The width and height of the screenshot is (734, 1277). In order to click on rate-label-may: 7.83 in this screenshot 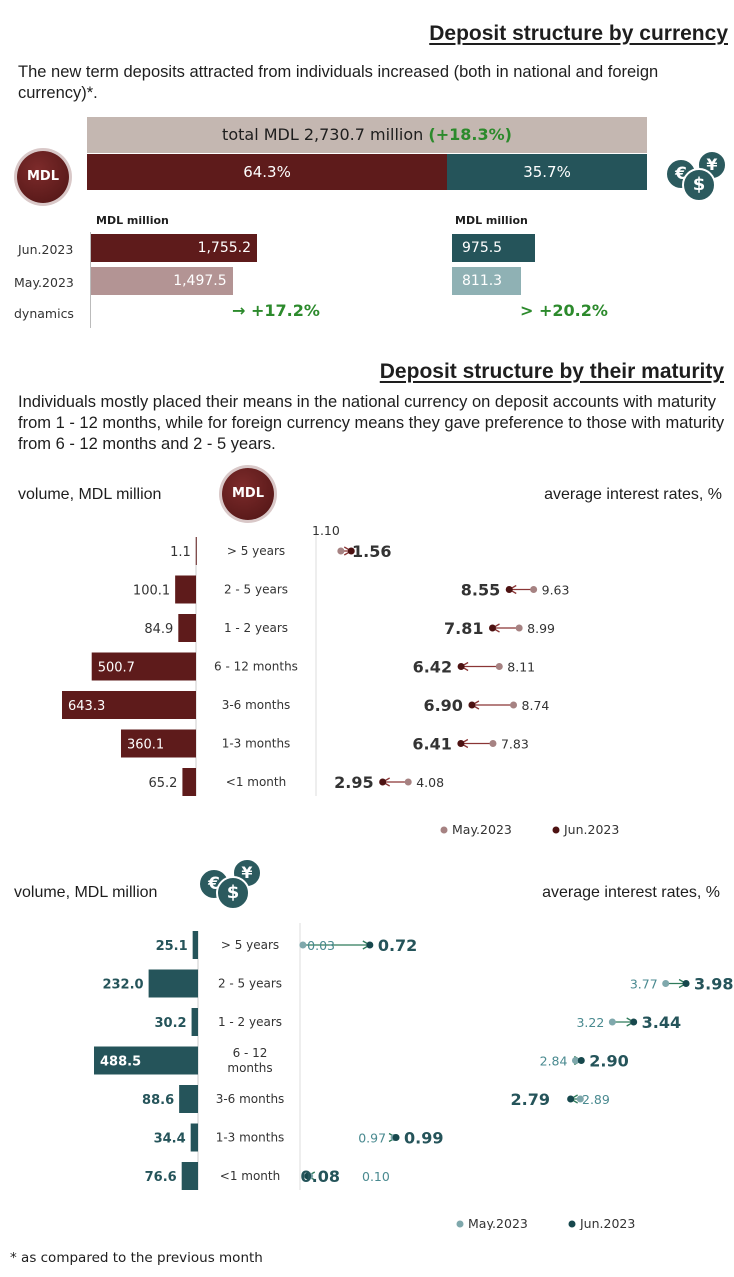, I will do `click(515, 744)`.